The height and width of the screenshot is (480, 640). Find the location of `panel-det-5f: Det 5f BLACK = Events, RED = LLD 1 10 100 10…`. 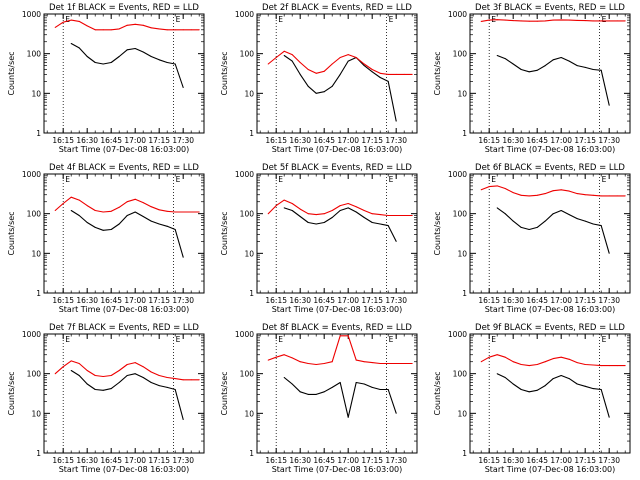

panel-det-5f: Det 5f BLACK = Events, RED = LLD 1 10 100 10… is located at coordinates (319, 240).